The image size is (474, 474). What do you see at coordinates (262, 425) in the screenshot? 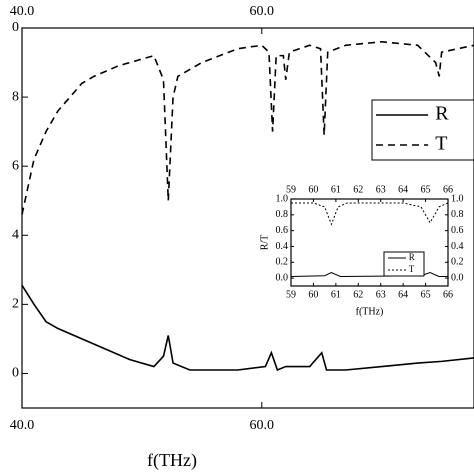
I see `x-tick-label: 60.0` at bounding box center [262, 425].